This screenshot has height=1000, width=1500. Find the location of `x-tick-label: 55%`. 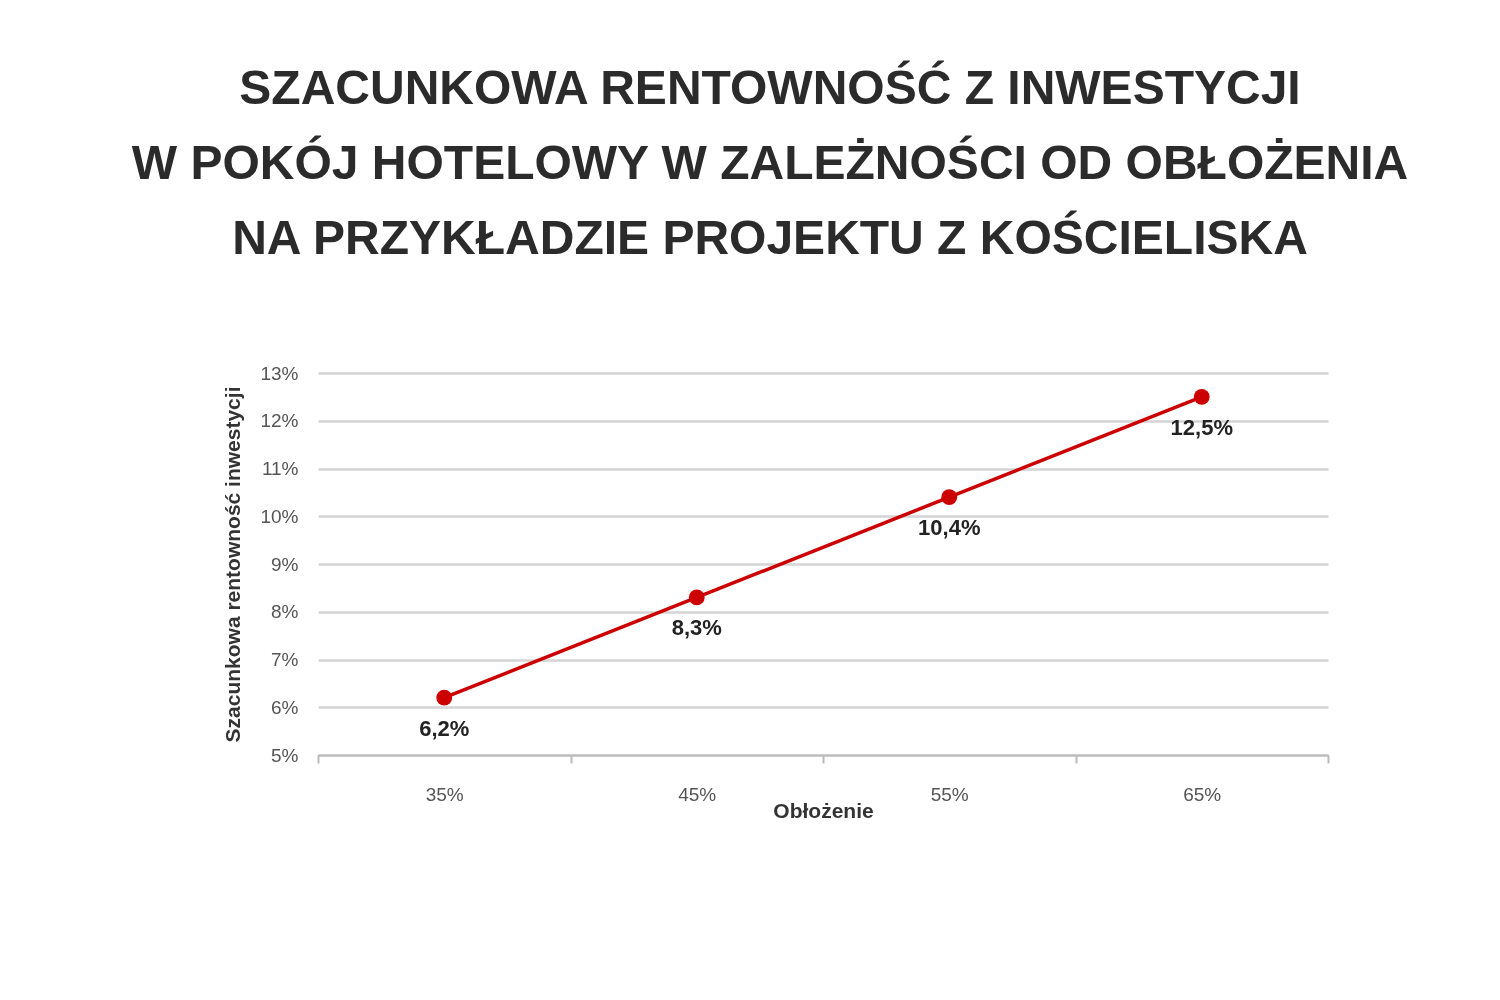

x-tick-label: 55% is located at coordinates (949, 794).